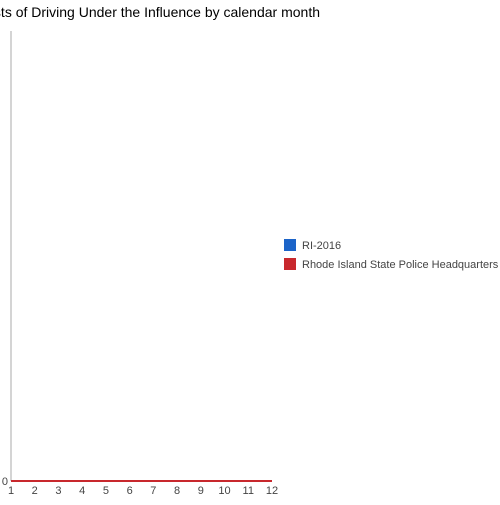 Image resolution: width=500 pixels, height=505 pixels. Describe the element at coordinates (35, 491) in the screenshot. I see `x-tick-label: 2` at that location.